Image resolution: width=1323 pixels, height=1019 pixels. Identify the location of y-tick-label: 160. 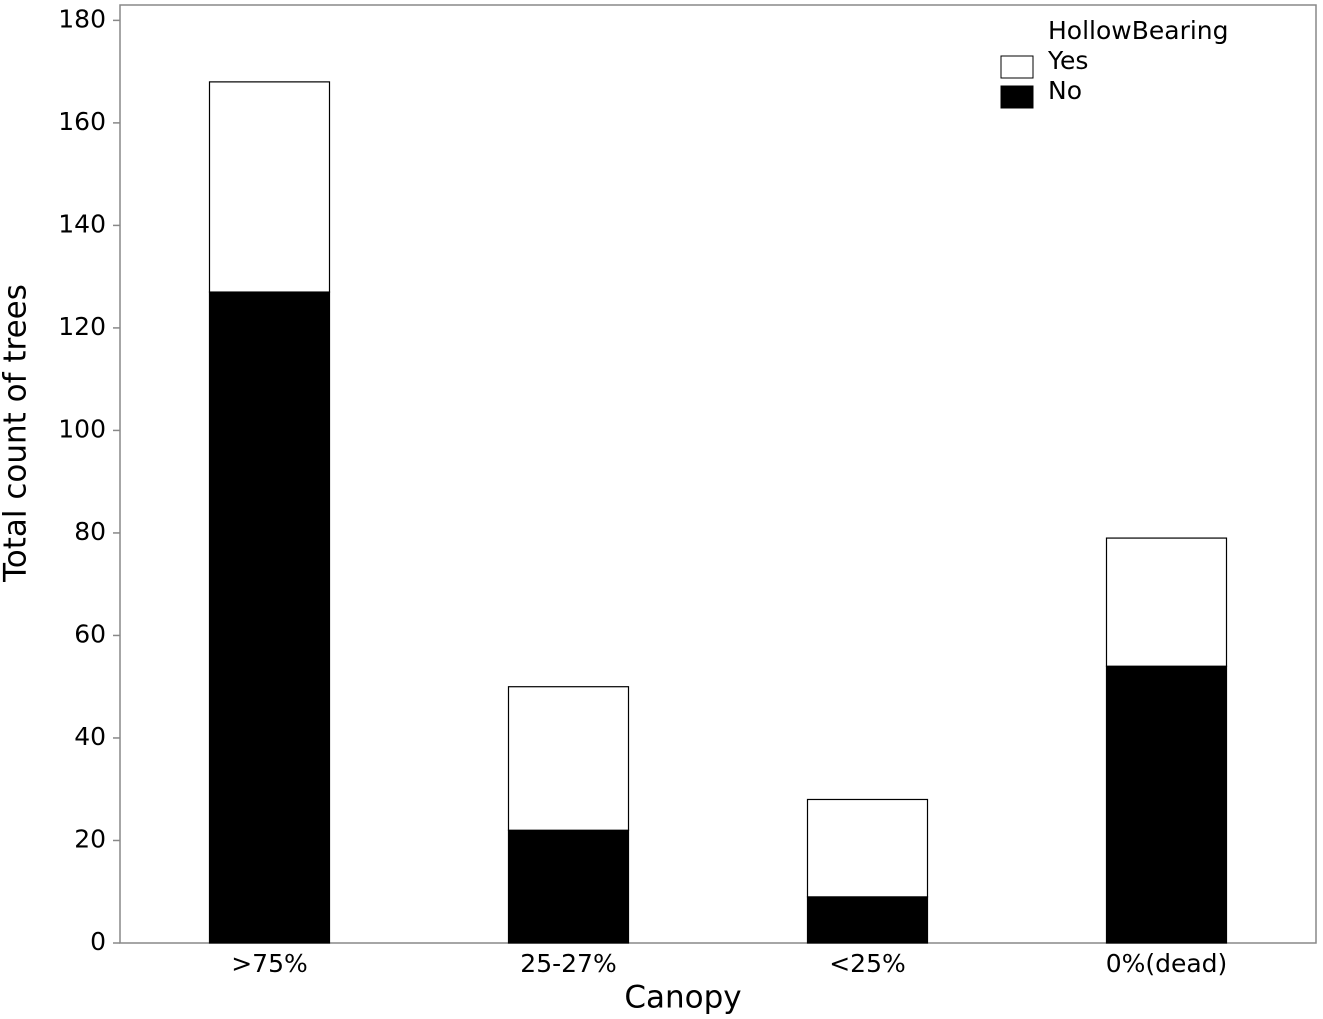
(82, 121).